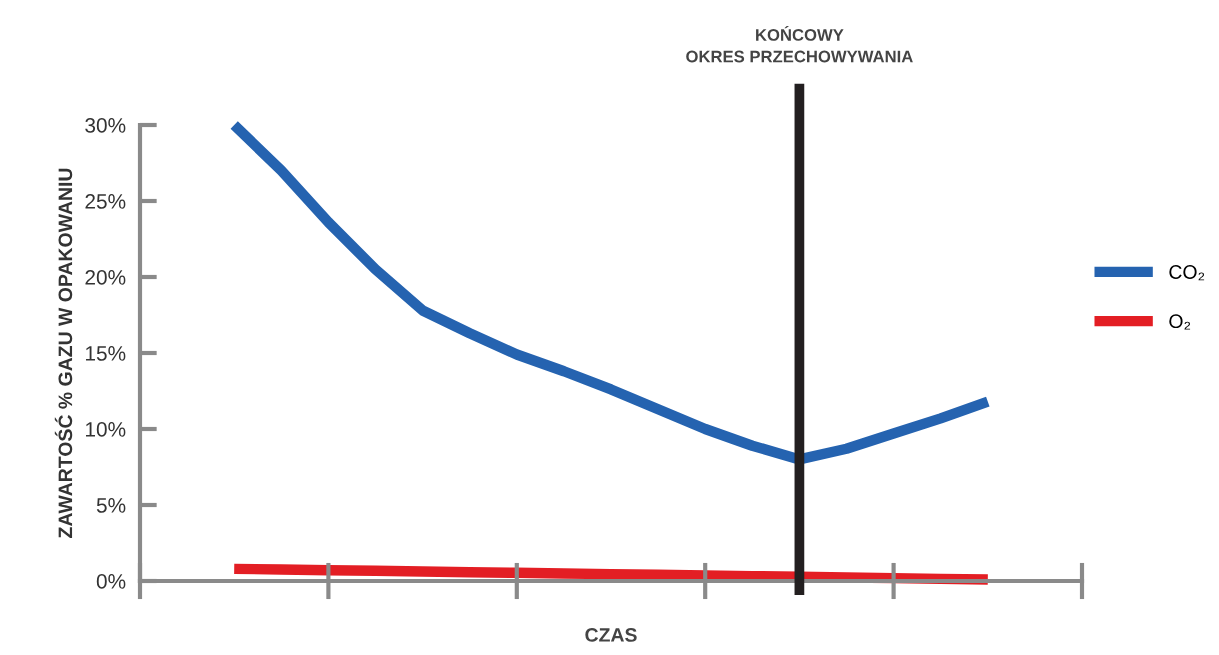 The width and height of the screenshot is (1219, 655). Describe the element at coordinates (105, 277) in the screenshot. I see `y-tick-label: 20%` at that location.